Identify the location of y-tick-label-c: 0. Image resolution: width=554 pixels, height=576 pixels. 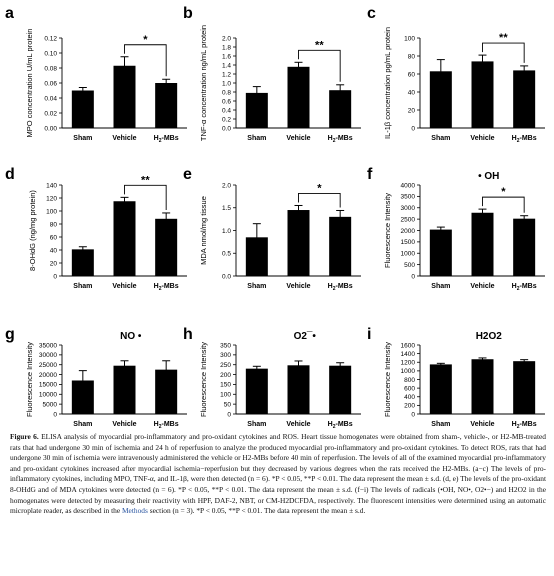
(413, 128).